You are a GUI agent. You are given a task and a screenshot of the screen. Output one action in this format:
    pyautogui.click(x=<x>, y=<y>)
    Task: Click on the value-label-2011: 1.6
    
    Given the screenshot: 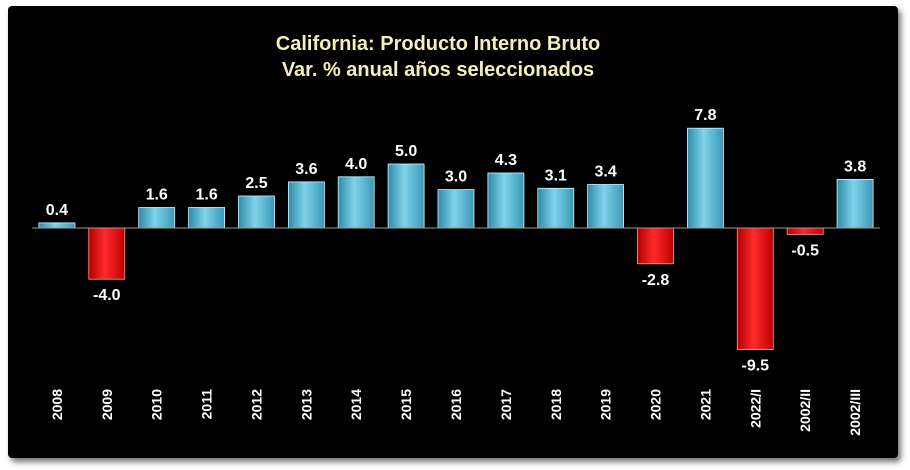 What is the action you would take?
    pyautogui.click(x=206, y=195)
    